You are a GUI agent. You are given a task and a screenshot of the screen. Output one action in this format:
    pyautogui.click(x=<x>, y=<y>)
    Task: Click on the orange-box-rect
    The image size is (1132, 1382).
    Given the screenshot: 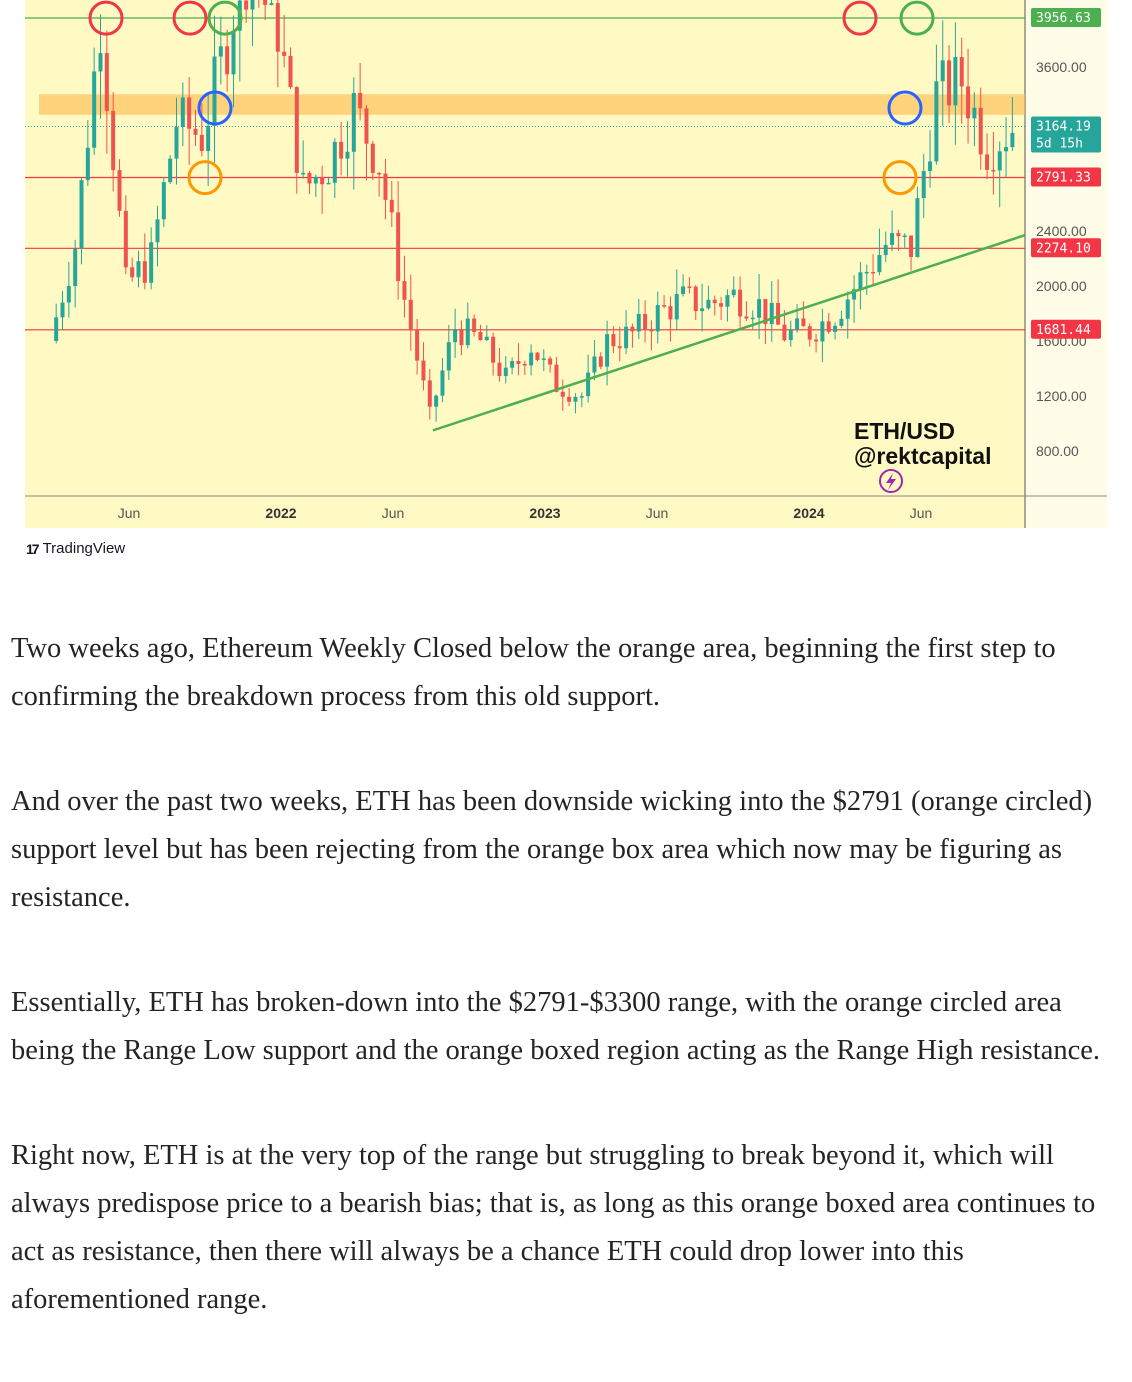 What is the action you would take?
    pyautogui.click(x=532, y=104)
    